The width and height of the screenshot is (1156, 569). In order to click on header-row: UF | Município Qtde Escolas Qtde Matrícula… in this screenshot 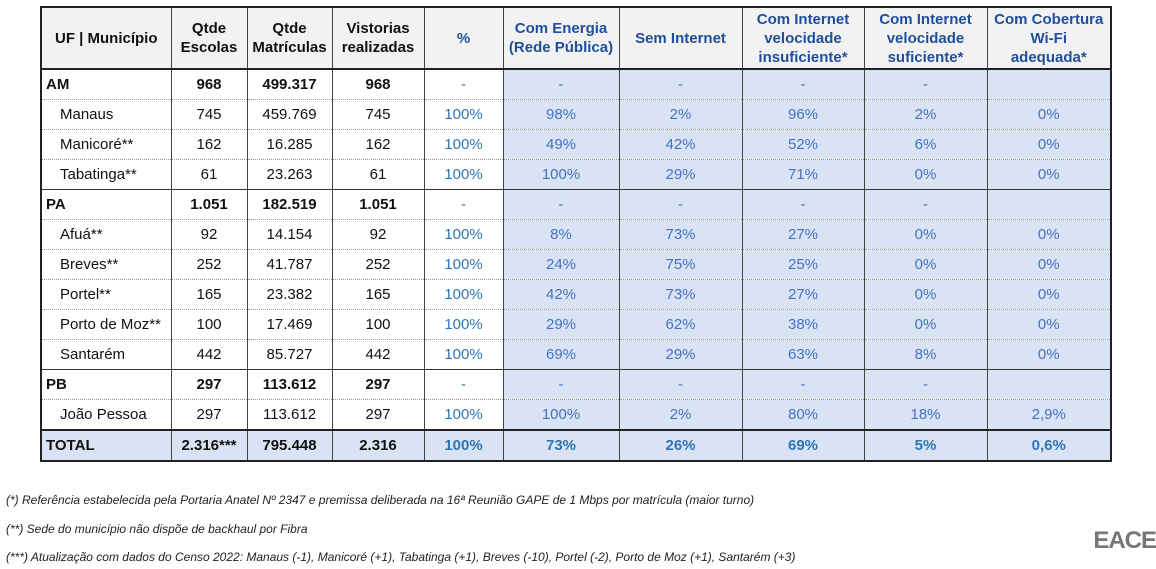, I will do `click(576, 38)`.